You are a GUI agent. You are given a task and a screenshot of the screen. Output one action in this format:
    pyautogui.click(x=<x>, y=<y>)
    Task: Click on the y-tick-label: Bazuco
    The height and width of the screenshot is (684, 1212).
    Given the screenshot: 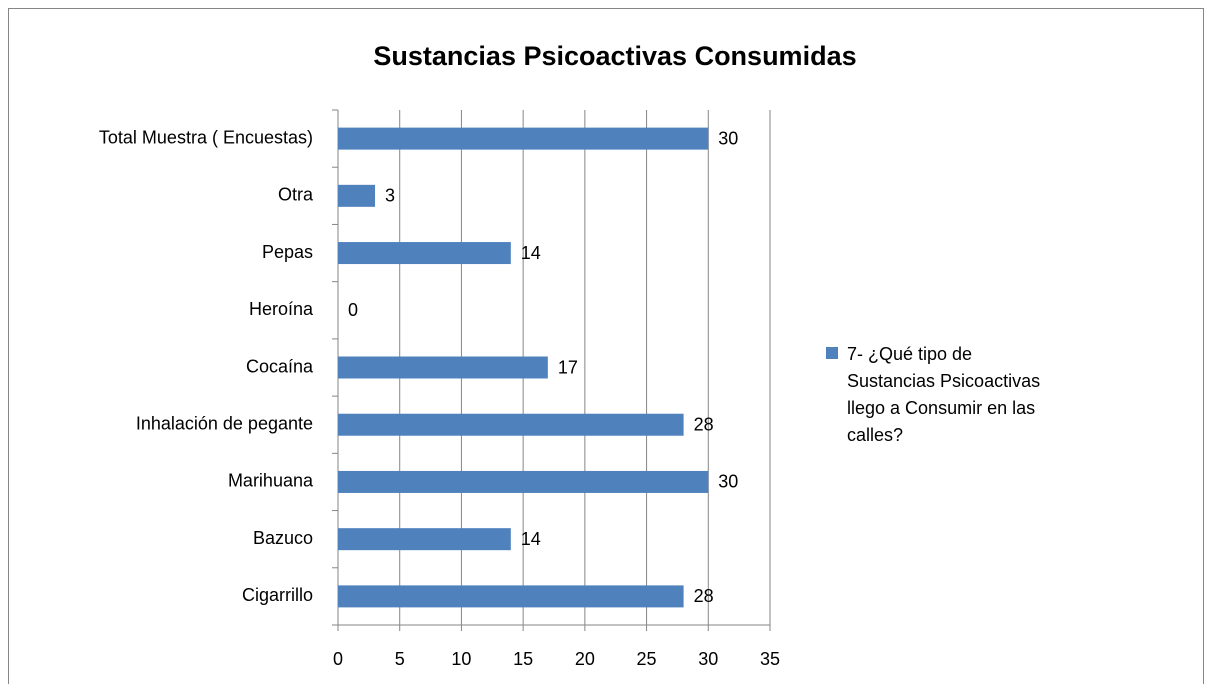 What is the action you would take?
    pyautogui.click(x=283, y=538)
    